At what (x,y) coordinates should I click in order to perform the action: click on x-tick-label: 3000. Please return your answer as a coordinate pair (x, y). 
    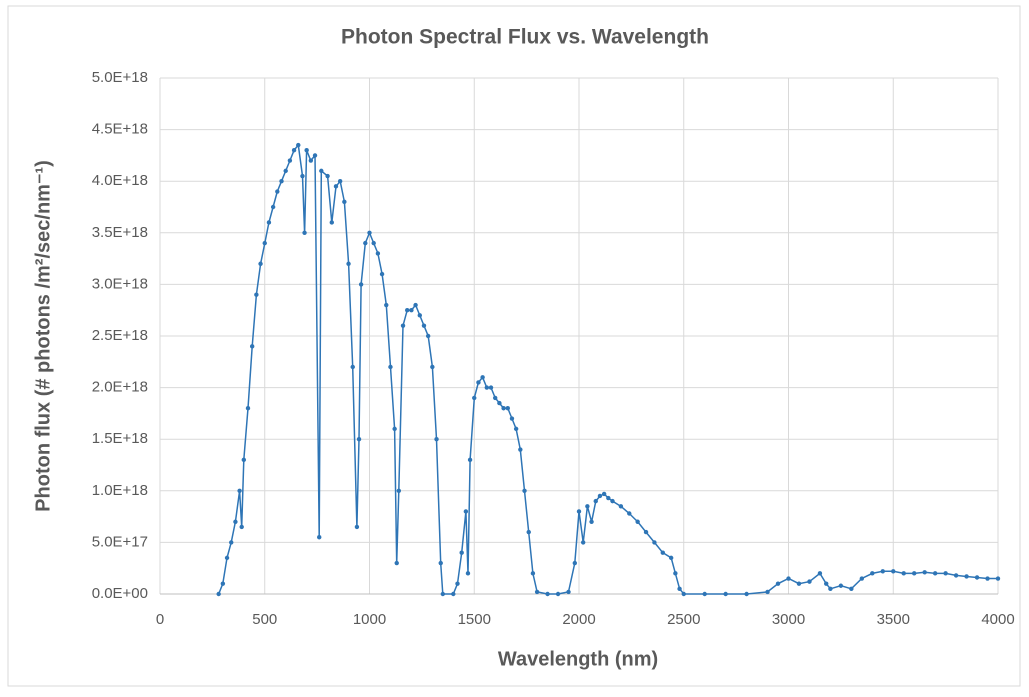
    Looking at the image, I should click on (788, 619).